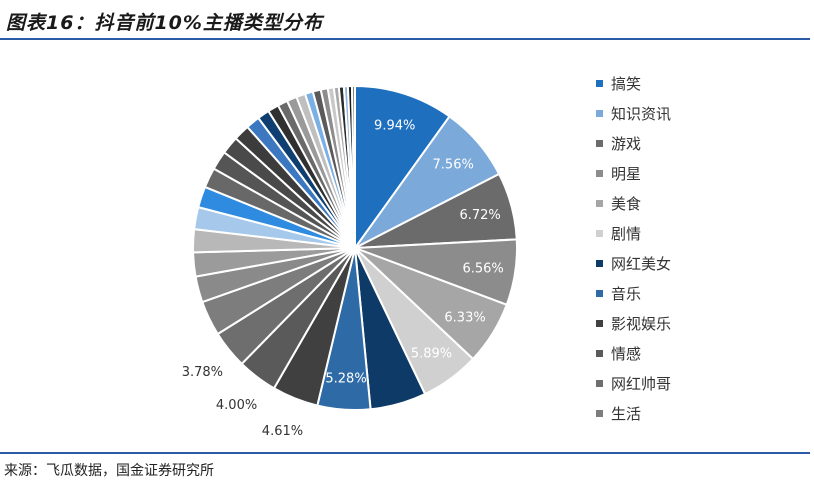 This screenshot has height=484, width=814. I want to click on page-title: 图表16：抖音前10%主播类型分布, so click(164, 23).